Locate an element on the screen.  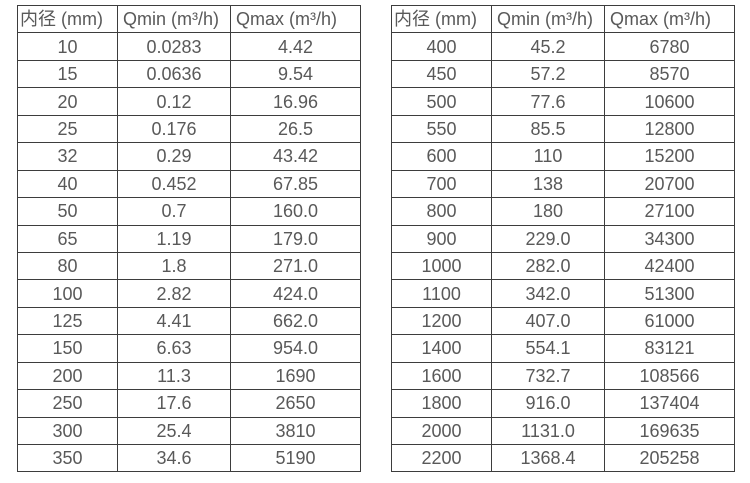
table-cell: 100 is located at coordinates (67, 293).